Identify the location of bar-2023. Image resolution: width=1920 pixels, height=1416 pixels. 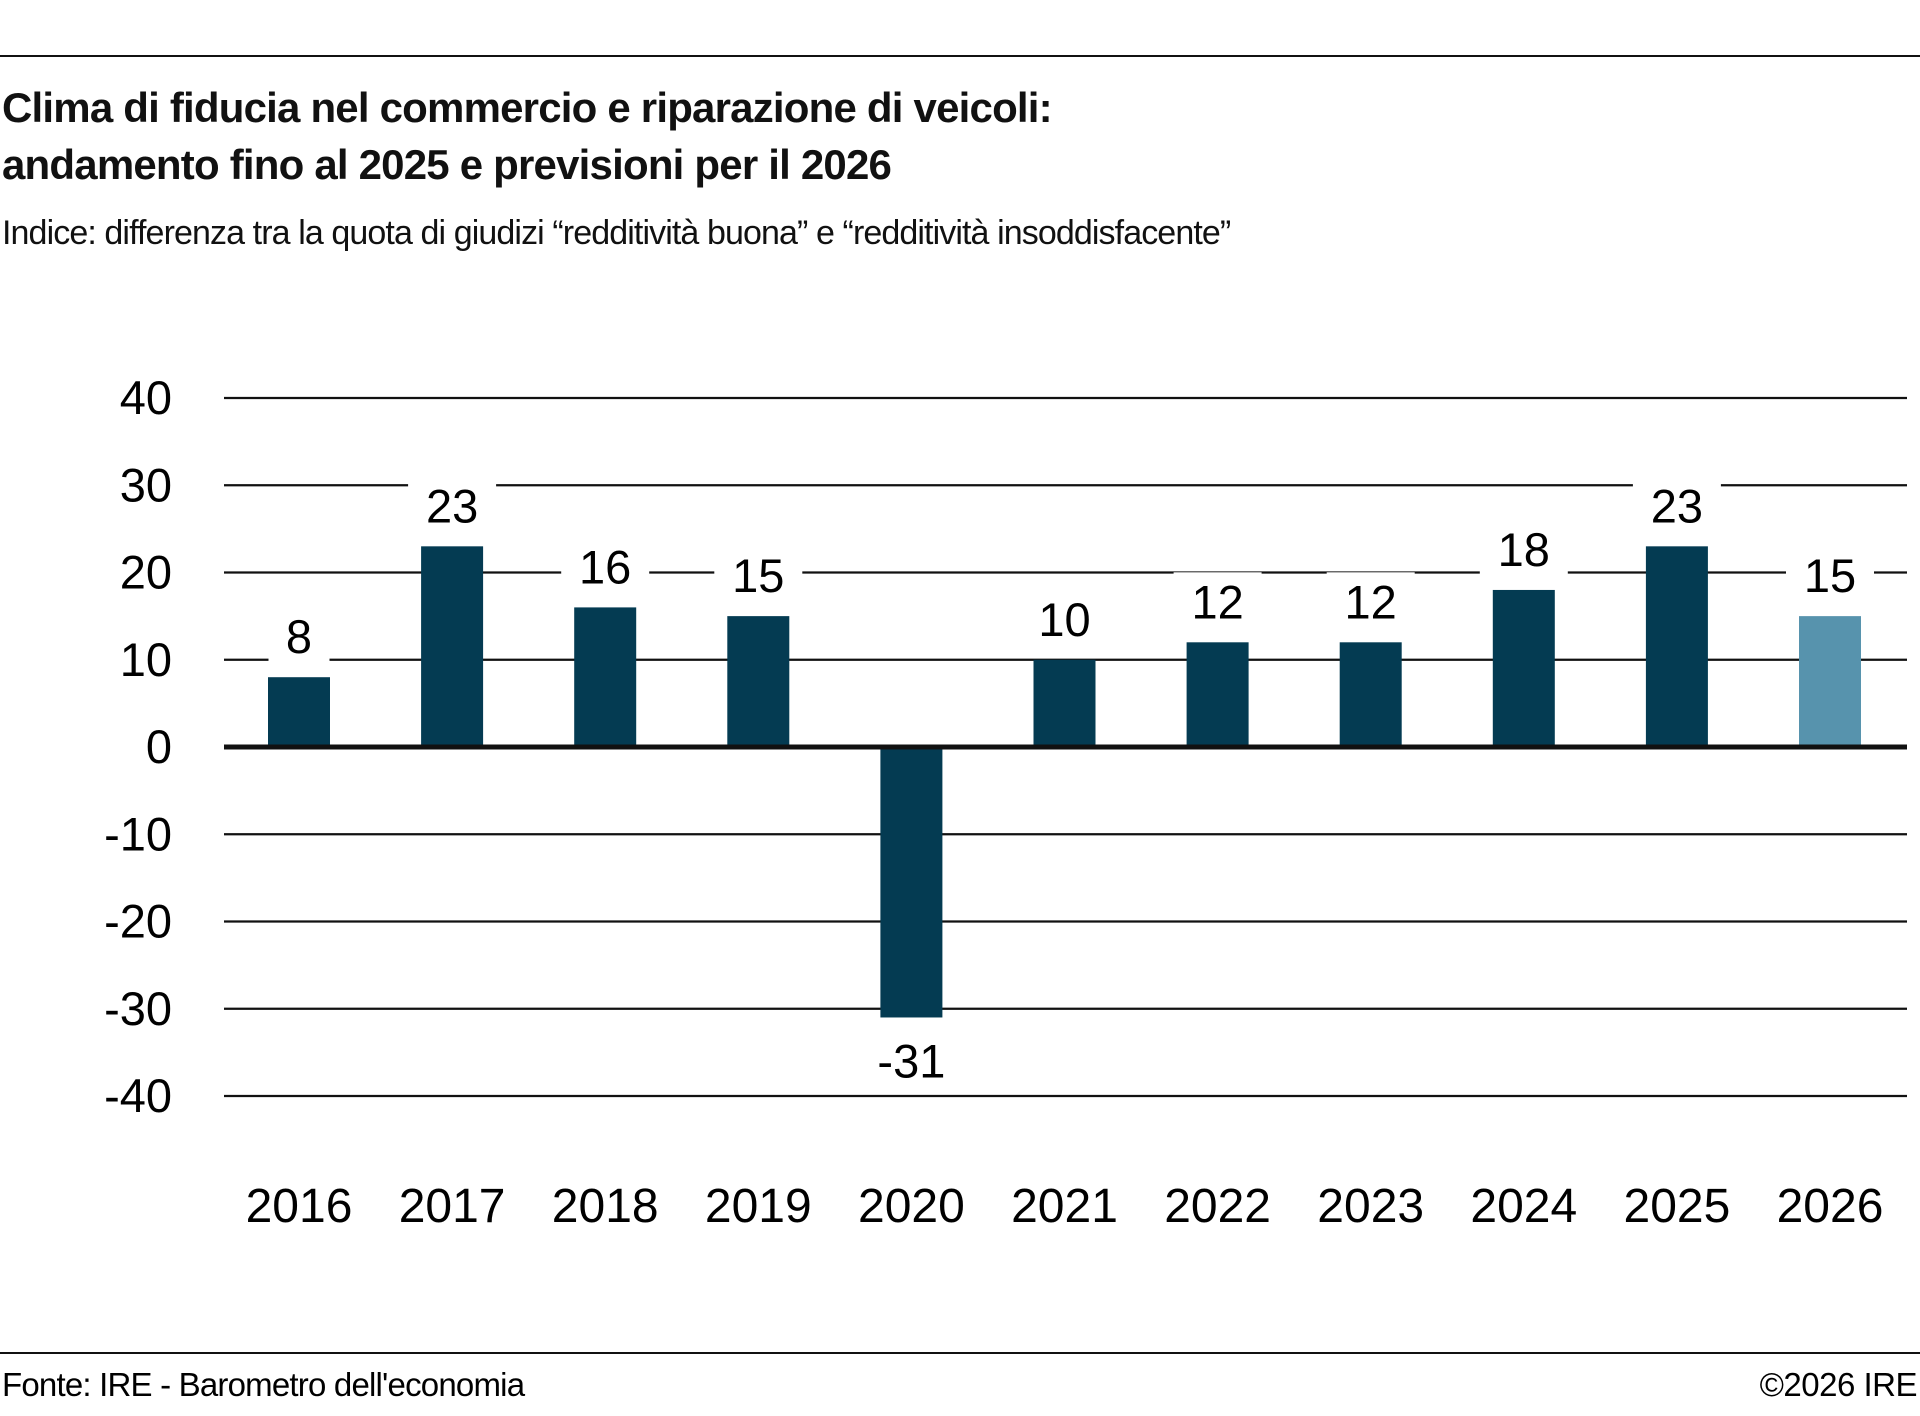
(1370, 694).